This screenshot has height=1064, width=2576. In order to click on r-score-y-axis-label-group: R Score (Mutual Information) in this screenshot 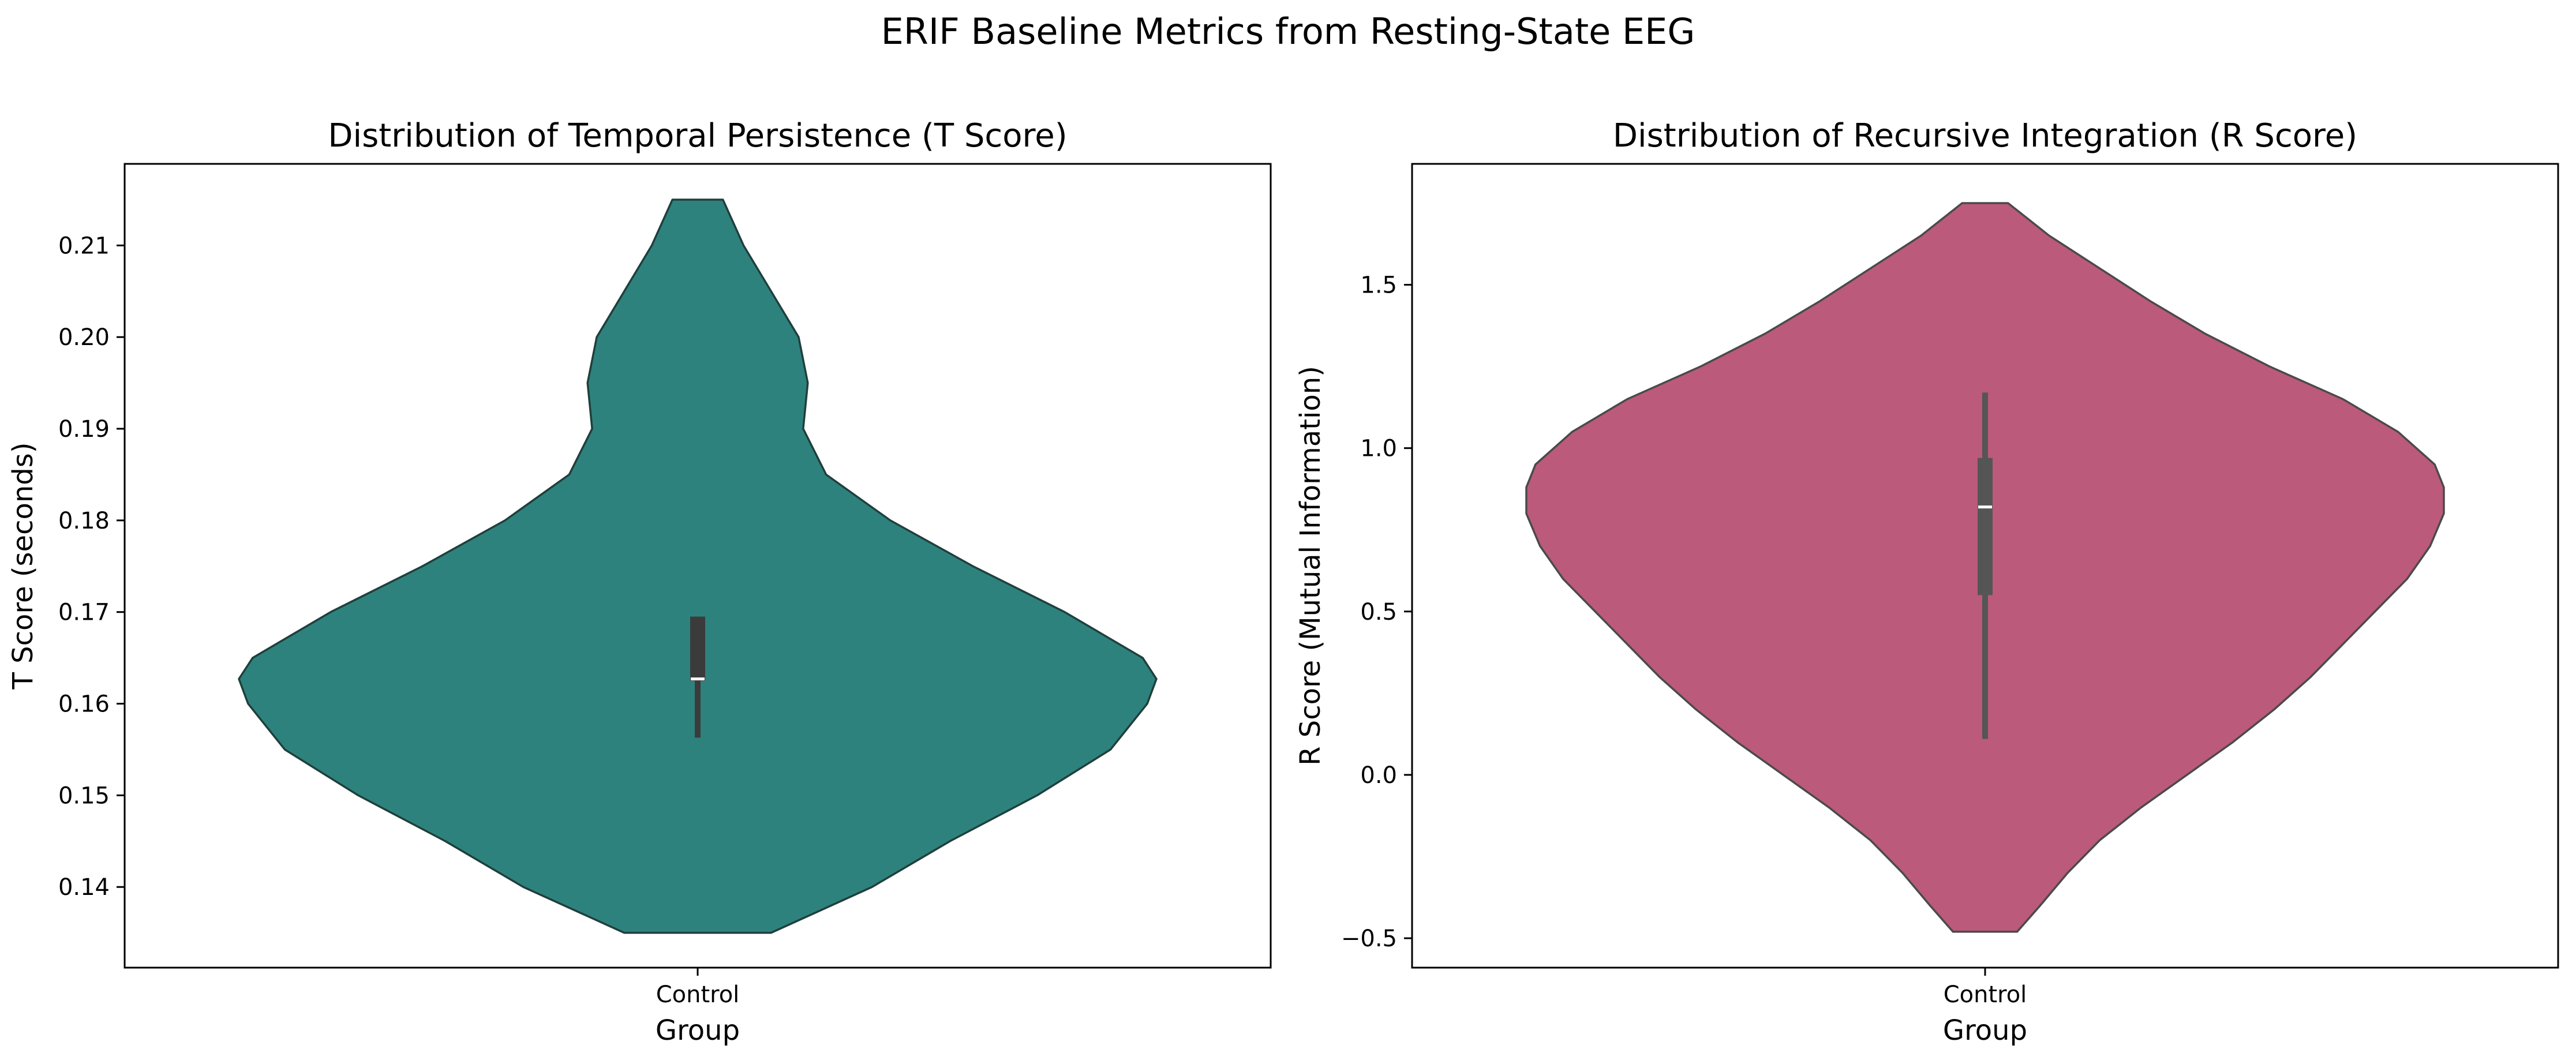, I will do `click(1311, 566)`.